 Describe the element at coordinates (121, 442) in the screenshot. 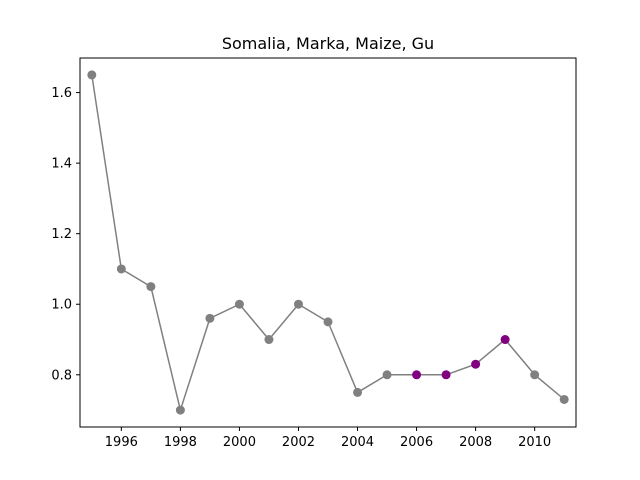

I see `x-tick-label: 1996` at that location.